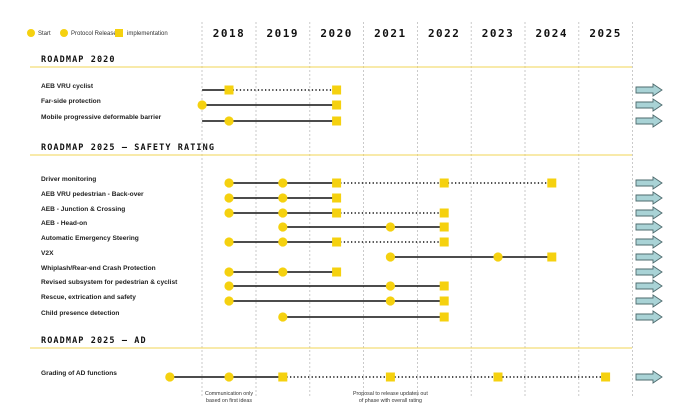 This screenshot has height=414, width=681. What do you see at coordinates (346, 360) in the screenshot?
I see `roadmap-section: ROADMAP 2025 — AD Grading of AD functions` at bounding box center [346, 360].